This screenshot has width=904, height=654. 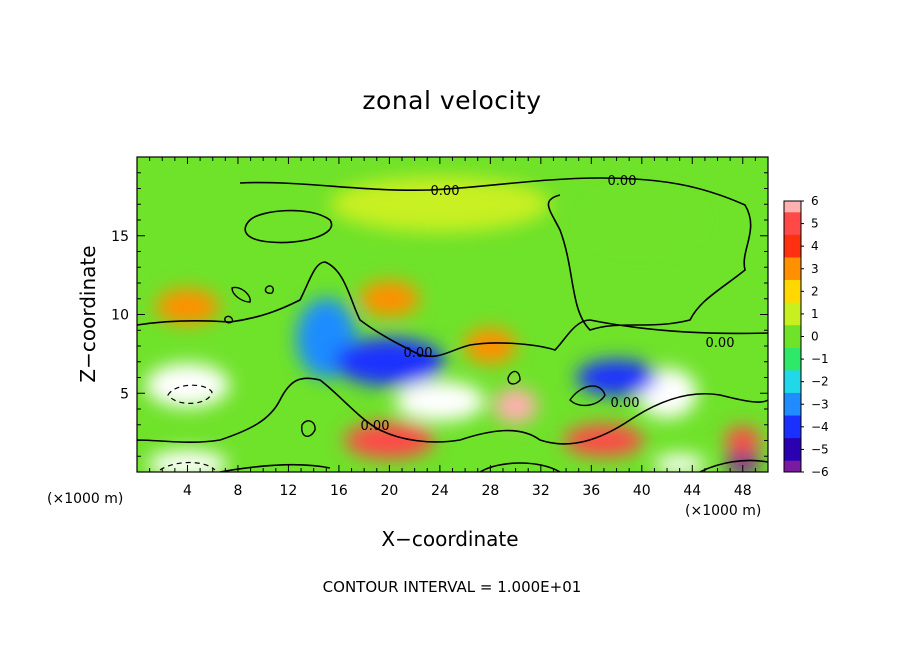 I want to click on contour-line-zero-lower, so click(x=452, y=411).